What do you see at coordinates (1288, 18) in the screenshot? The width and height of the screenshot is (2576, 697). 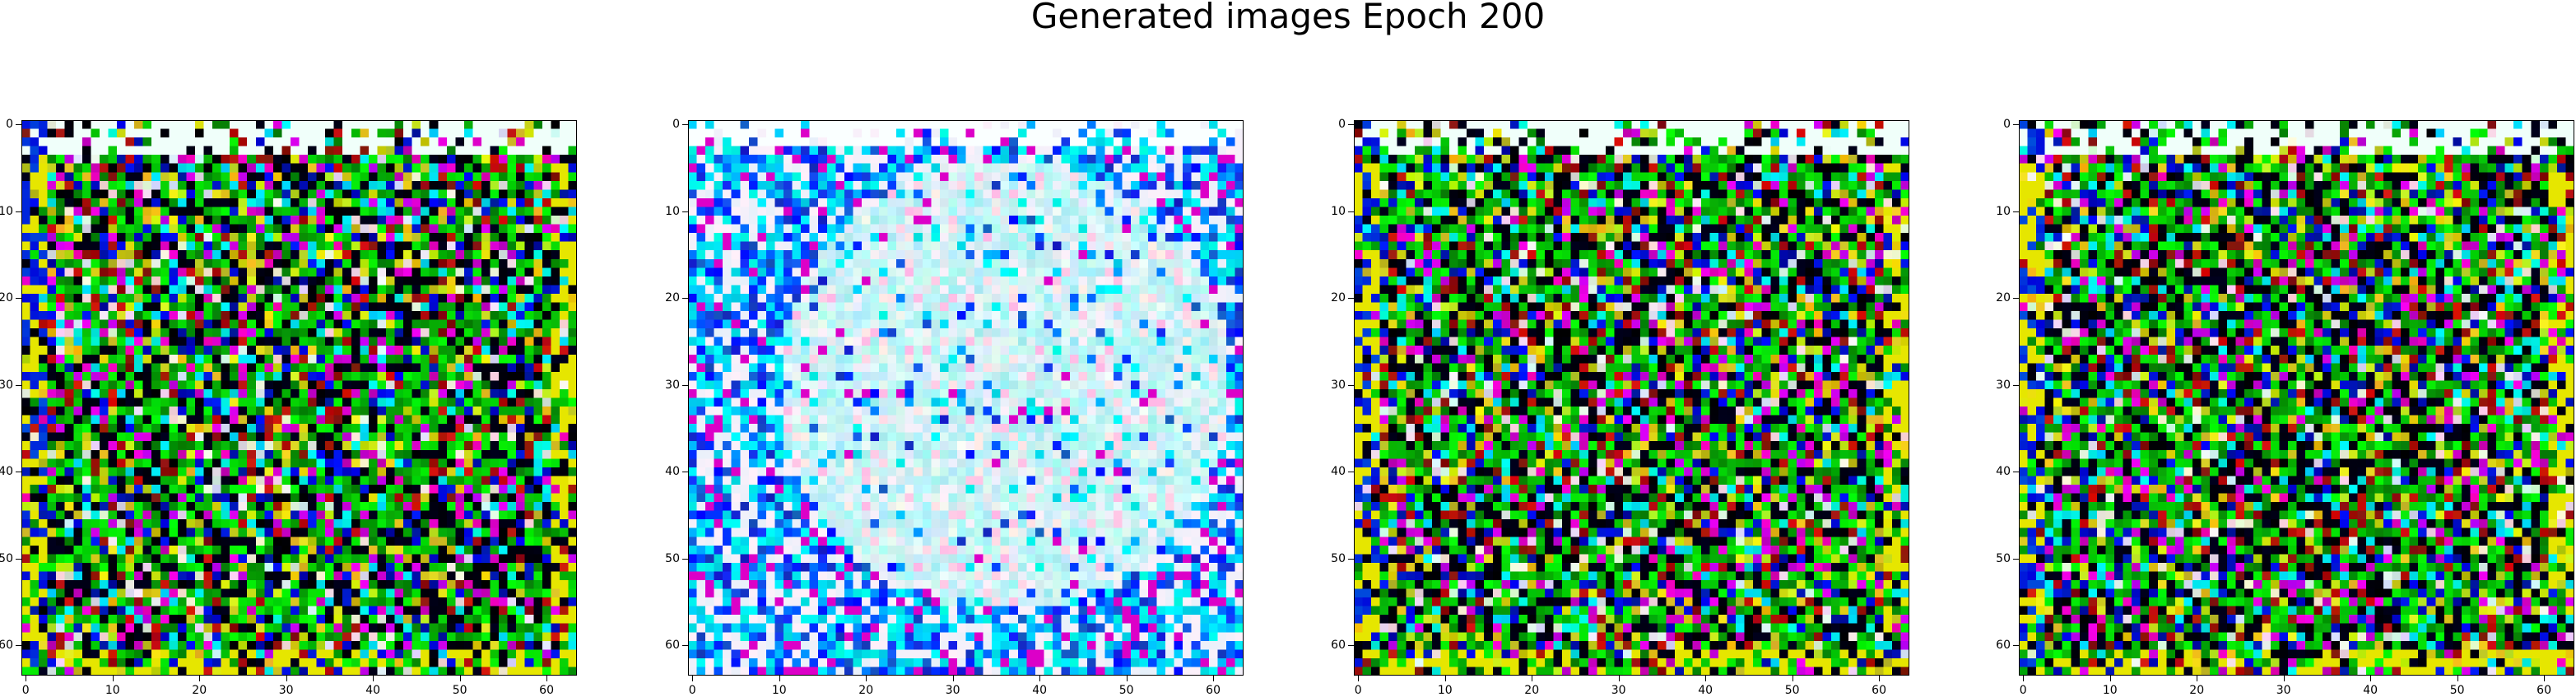 I see `figure-title: Generated images Epoch 200` at bounding box center [1288, 18].